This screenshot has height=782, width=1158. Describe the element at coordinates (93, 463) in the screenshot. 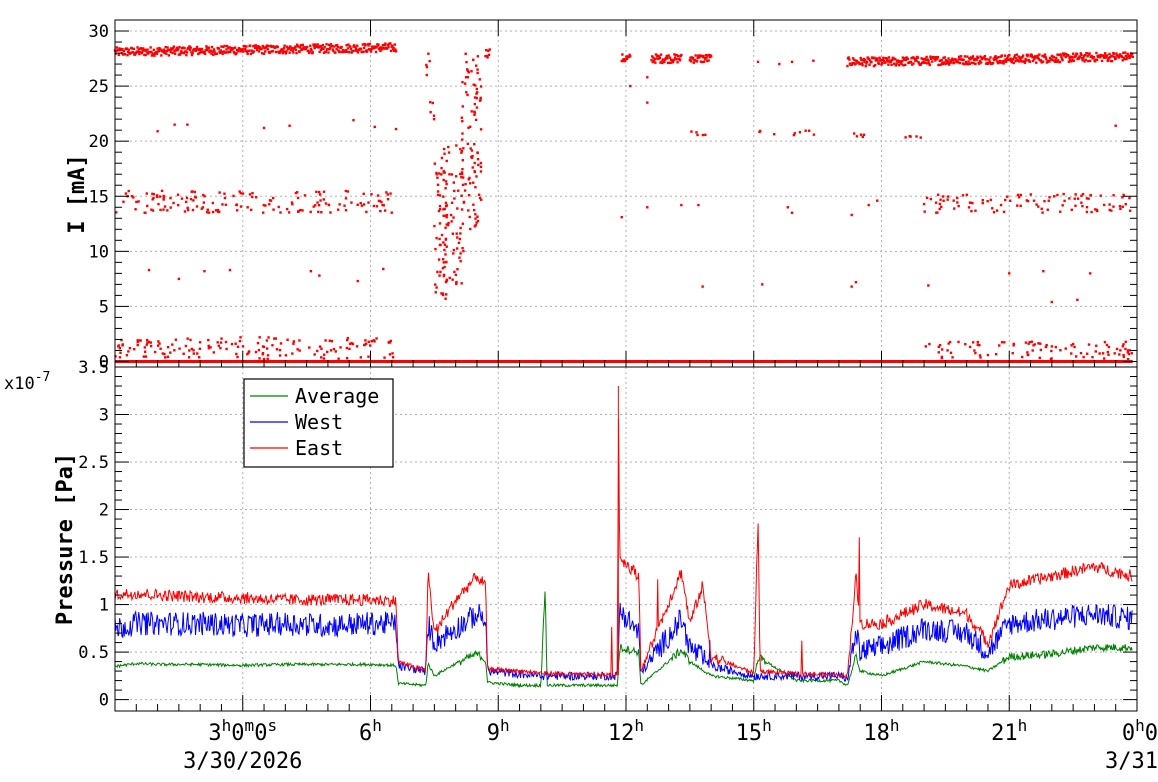

I see `pressure-y-tick-label: 2.5` at that location.